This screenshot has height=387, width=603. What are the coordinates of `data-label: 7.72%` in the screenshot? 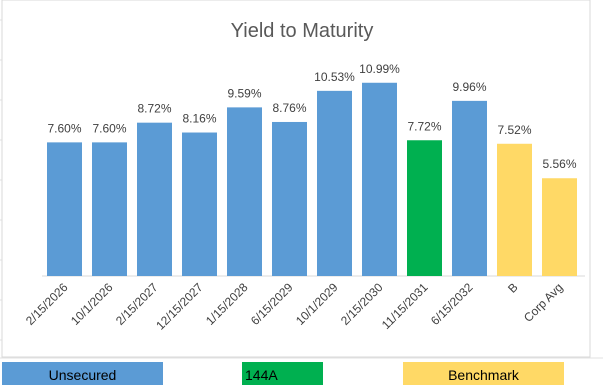 It's located at (424, 126).